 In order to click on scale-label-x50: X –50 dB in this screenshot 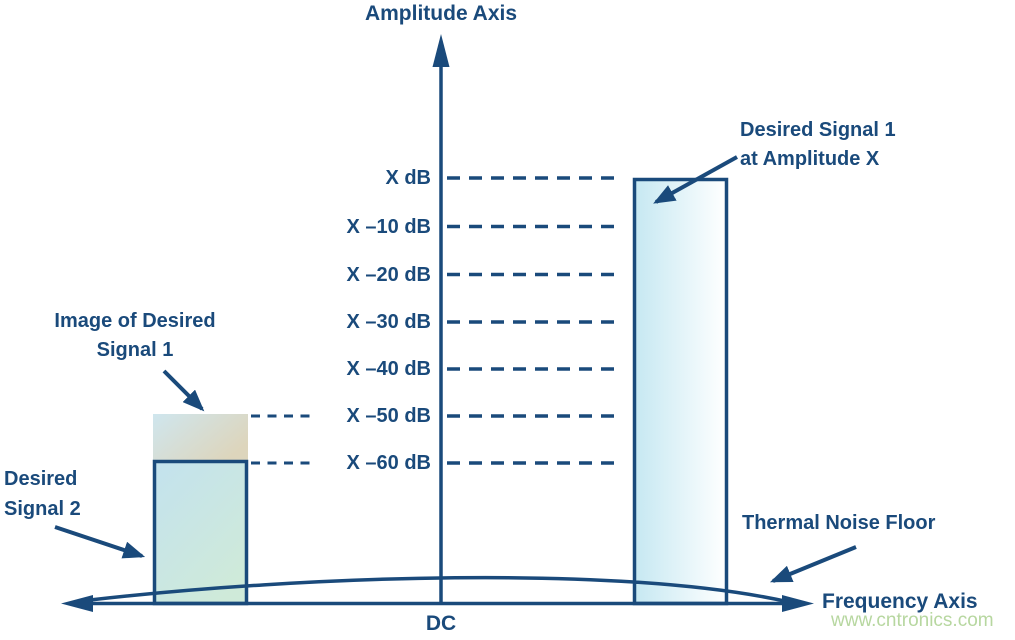, I will do `click(388, 416)`.